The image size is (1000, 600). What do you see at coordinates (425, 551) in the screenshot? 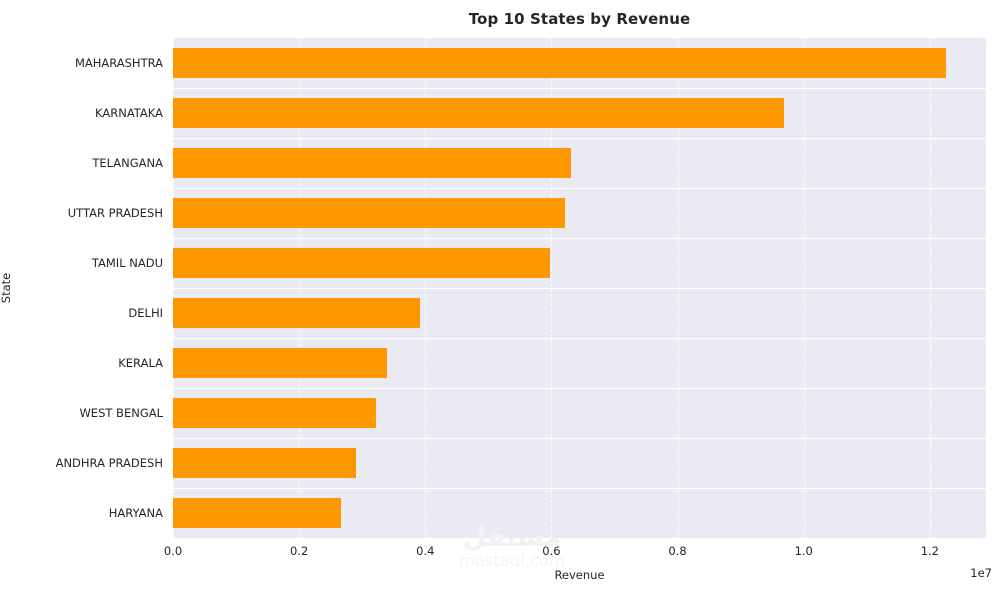
I see `x-tick-label: 0.4` at bounding box center [425, 551].